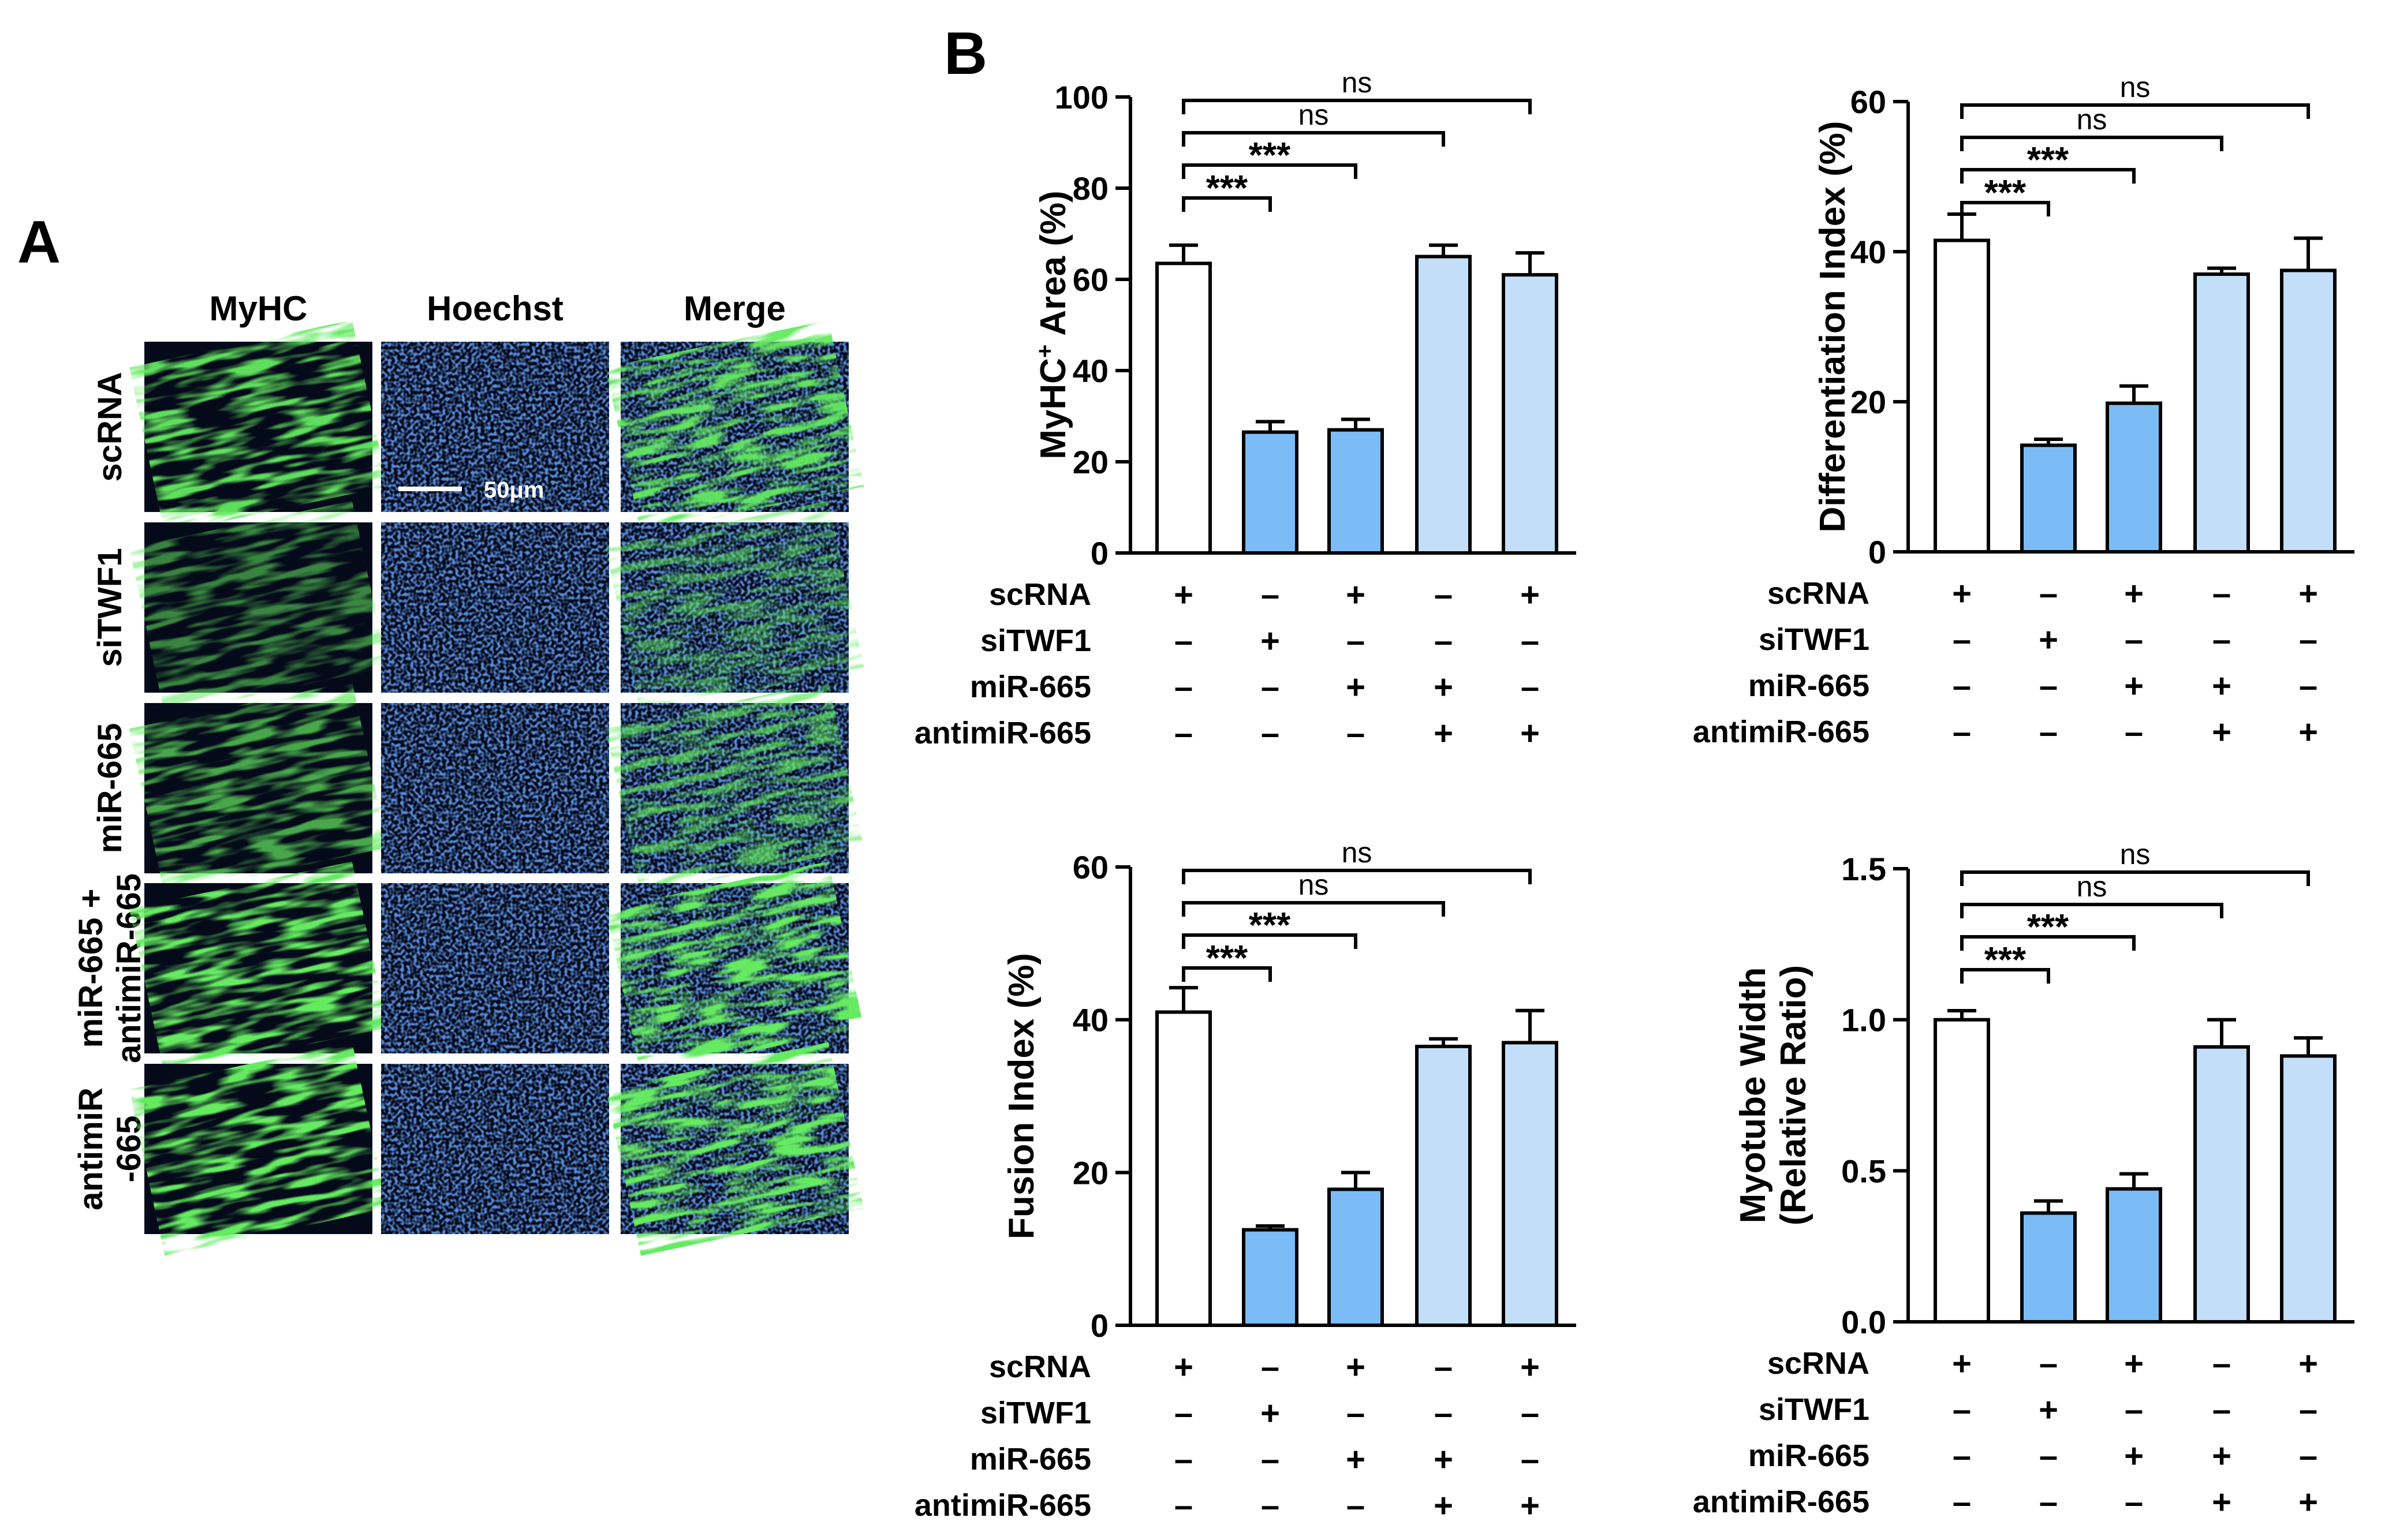 The height and width of the screenshot is (1540, 2381). I want to click on y-tick-label: 20, so click(1091, 462).